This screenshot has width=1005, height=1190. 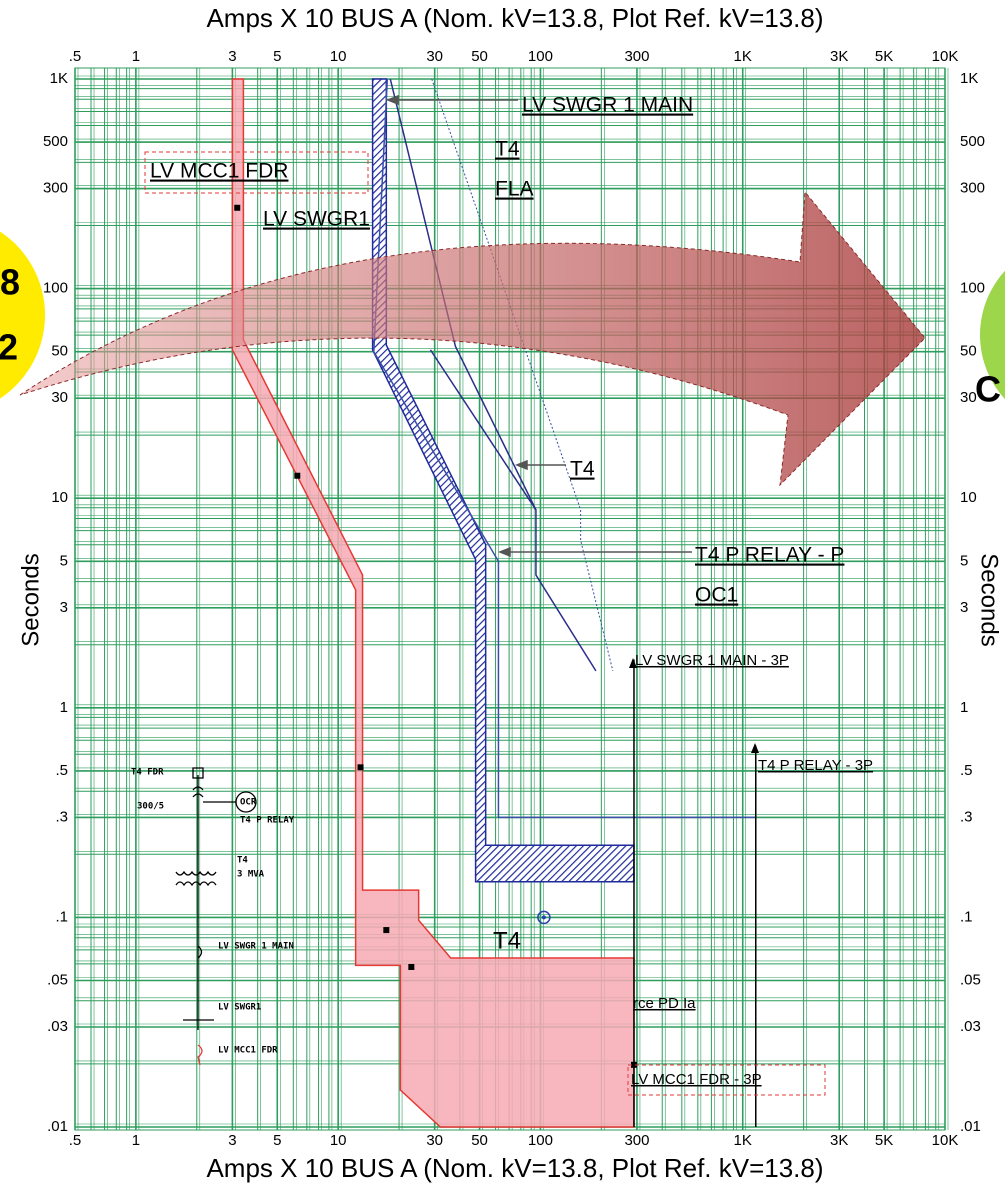 What do you see at coordinates (267, 821) in the screenshot?
I see `diagram-label: T4 P RELAY` at bounding box center [267, 821].